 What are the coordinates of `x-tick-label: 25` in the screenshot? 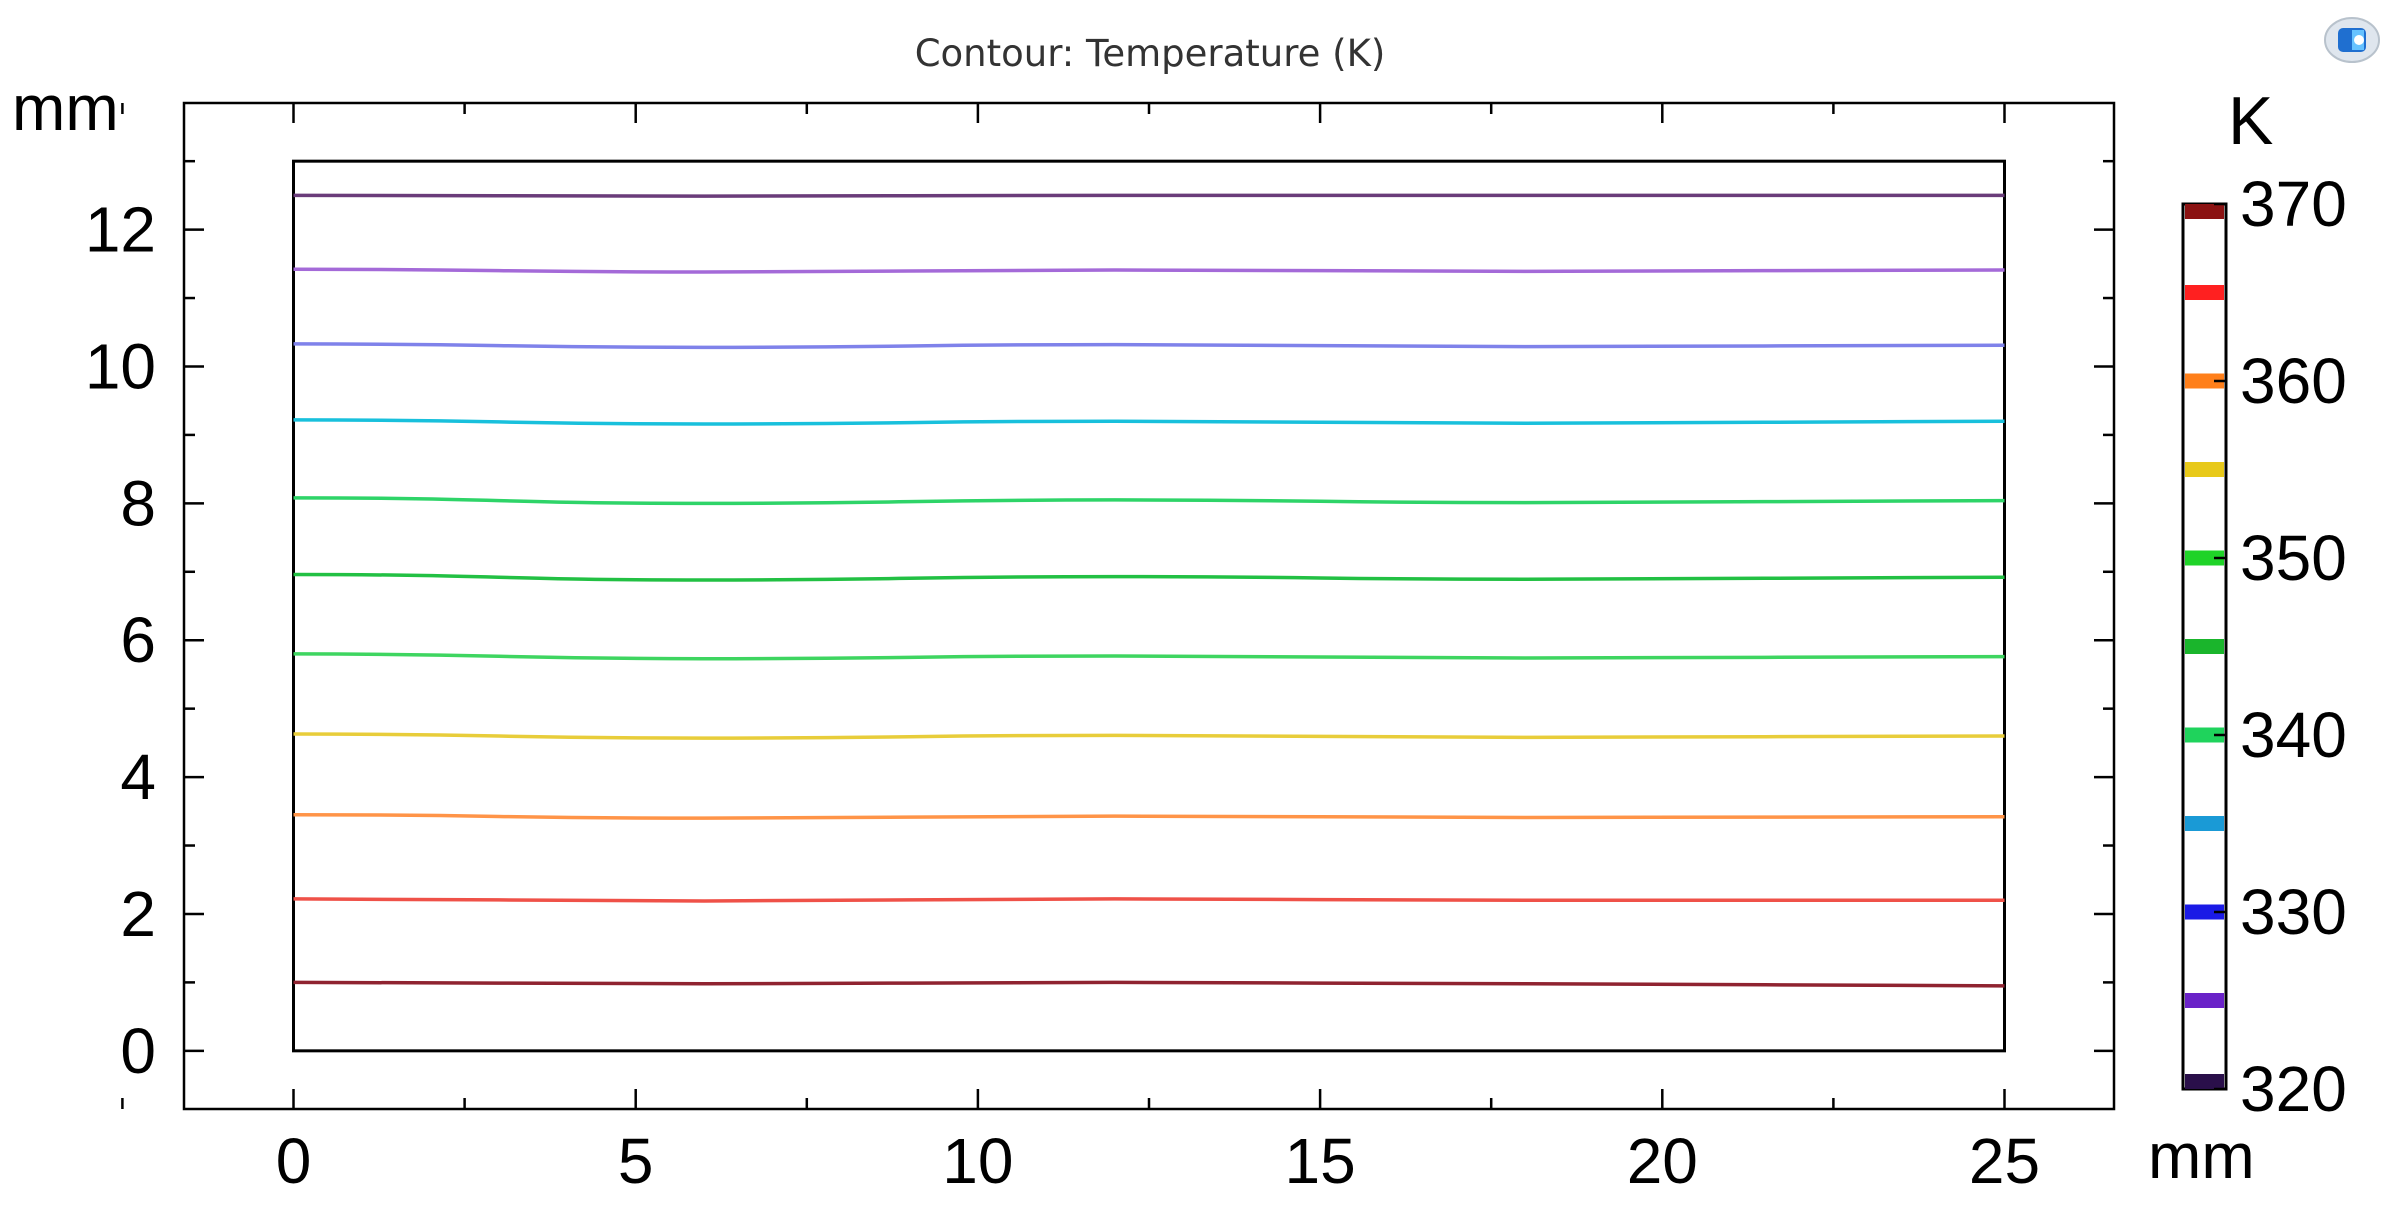 It's located at (2004, 1161).